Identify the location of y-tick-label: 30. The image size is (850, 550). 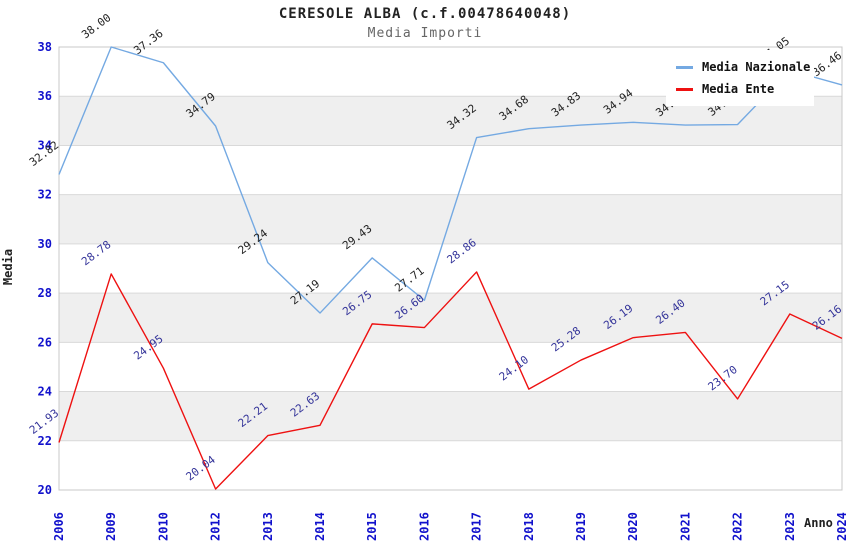
(45, 244).